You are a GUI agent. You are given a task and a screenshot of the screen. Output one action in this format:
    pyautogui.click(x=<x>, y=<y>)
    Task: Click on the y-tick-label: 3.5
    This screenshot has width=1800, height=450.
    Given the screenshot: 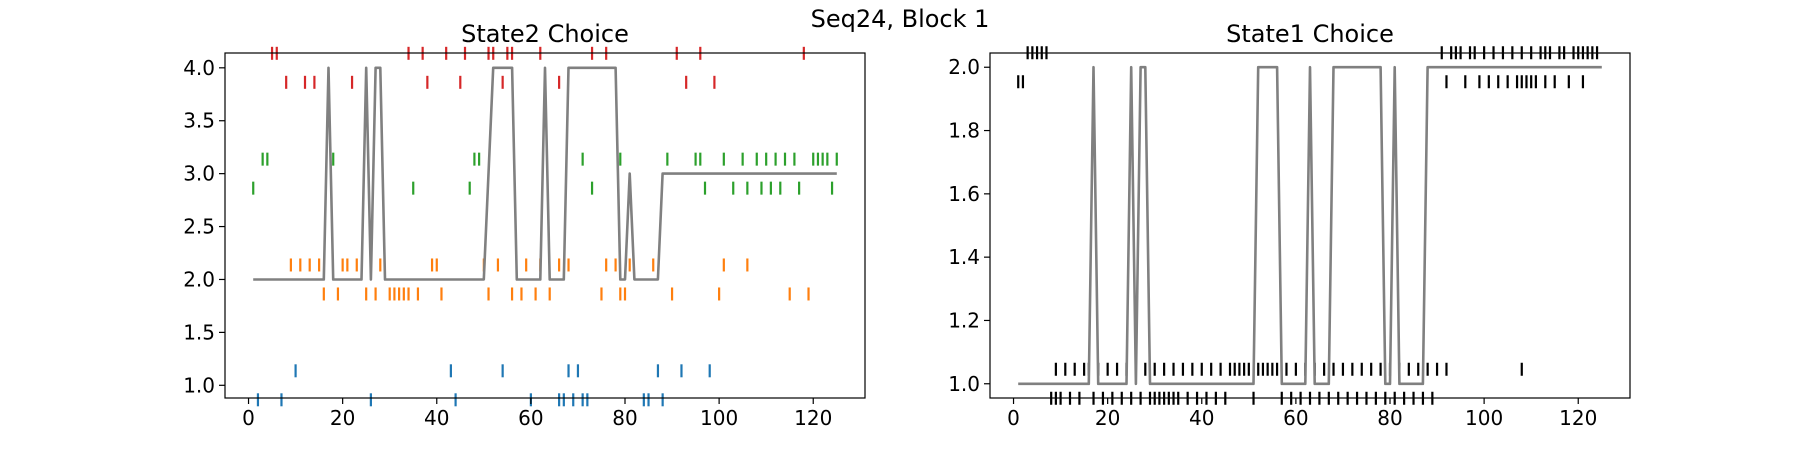 What is the action you would take?
    pyautogui.click(x=199, y=121)
    